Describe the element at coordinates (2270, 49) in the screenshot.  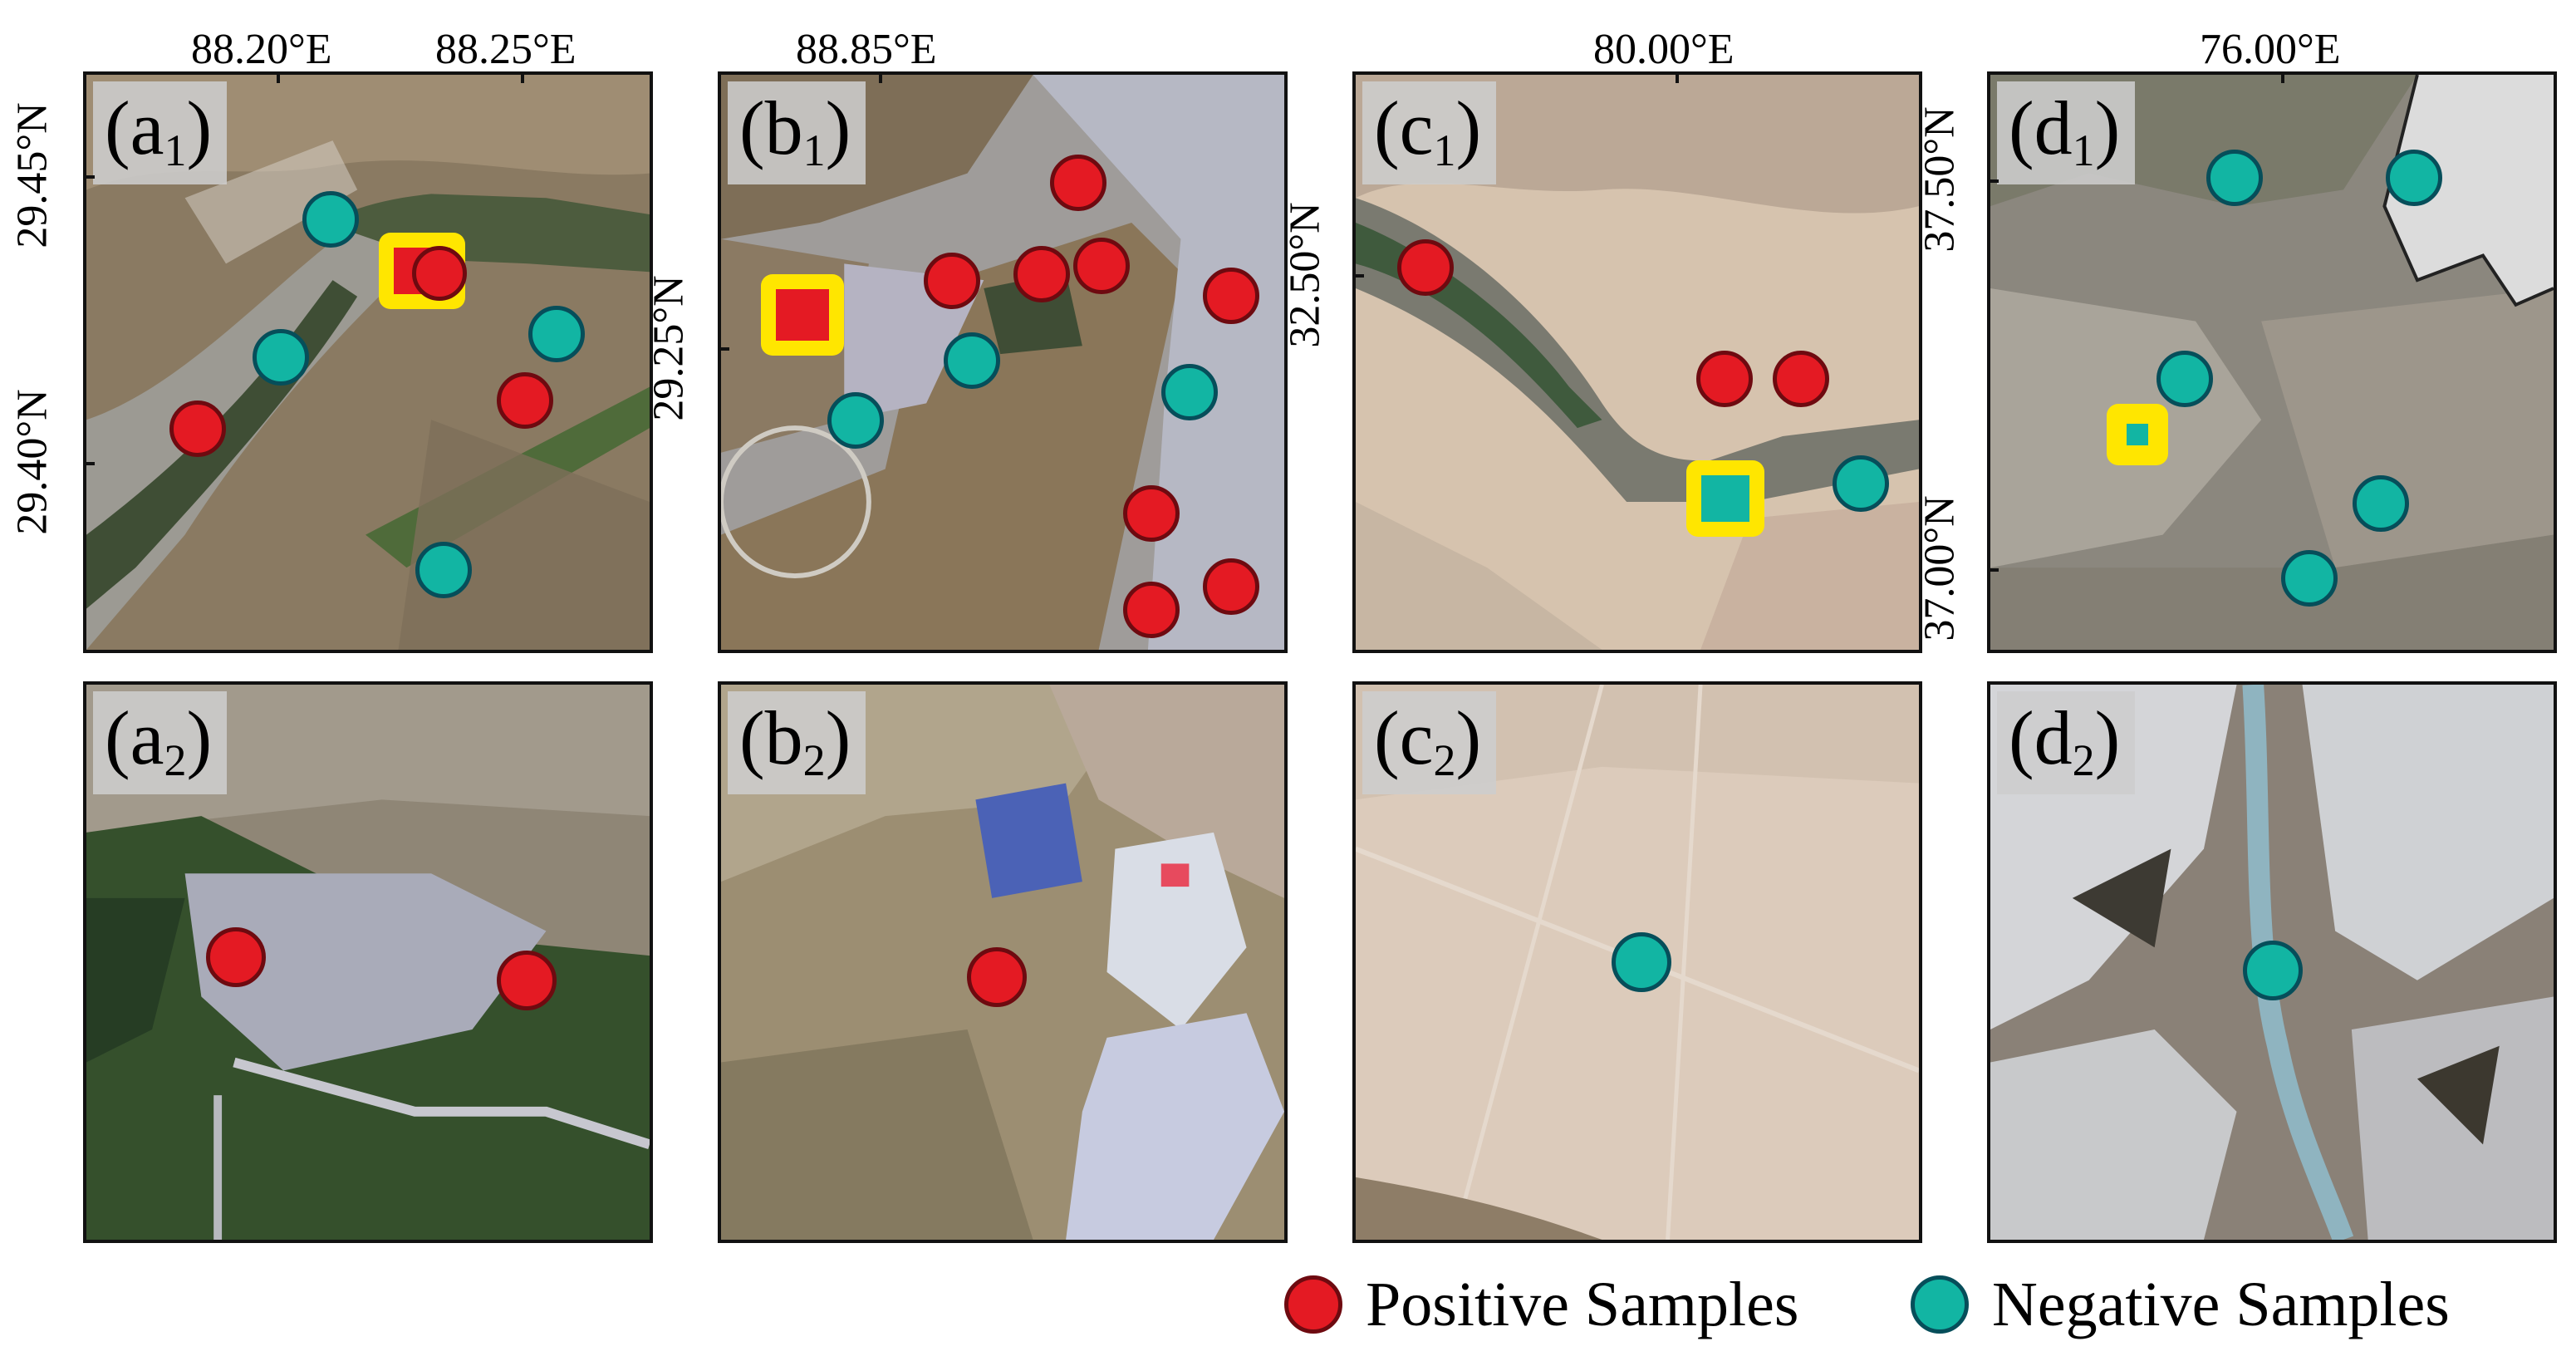
I see `lon-tick-label: 76.00°E` at that location.